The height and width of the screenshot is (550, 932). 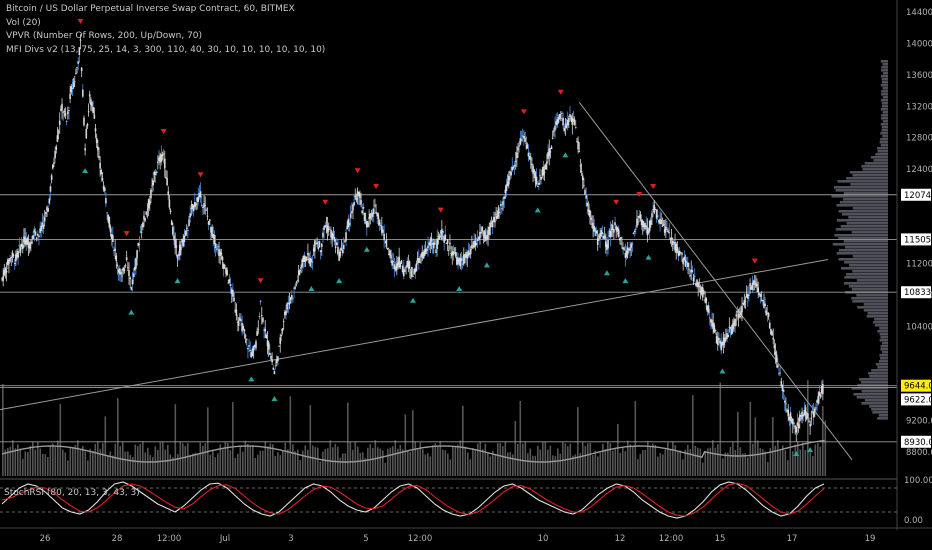 What do you see at coordinates (23, 22) in the screenshot?
I see `volume-indicator-label: Vol (20)` at bounding box center [23, 22].